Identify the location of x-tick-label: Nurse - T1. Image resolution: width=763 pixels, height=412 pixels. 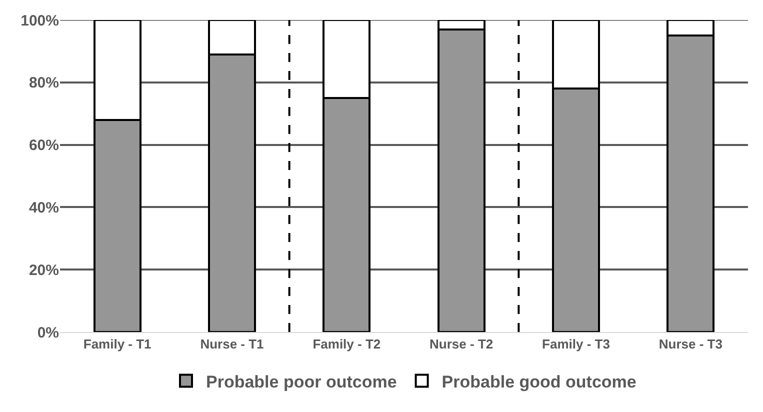
(232, 344).